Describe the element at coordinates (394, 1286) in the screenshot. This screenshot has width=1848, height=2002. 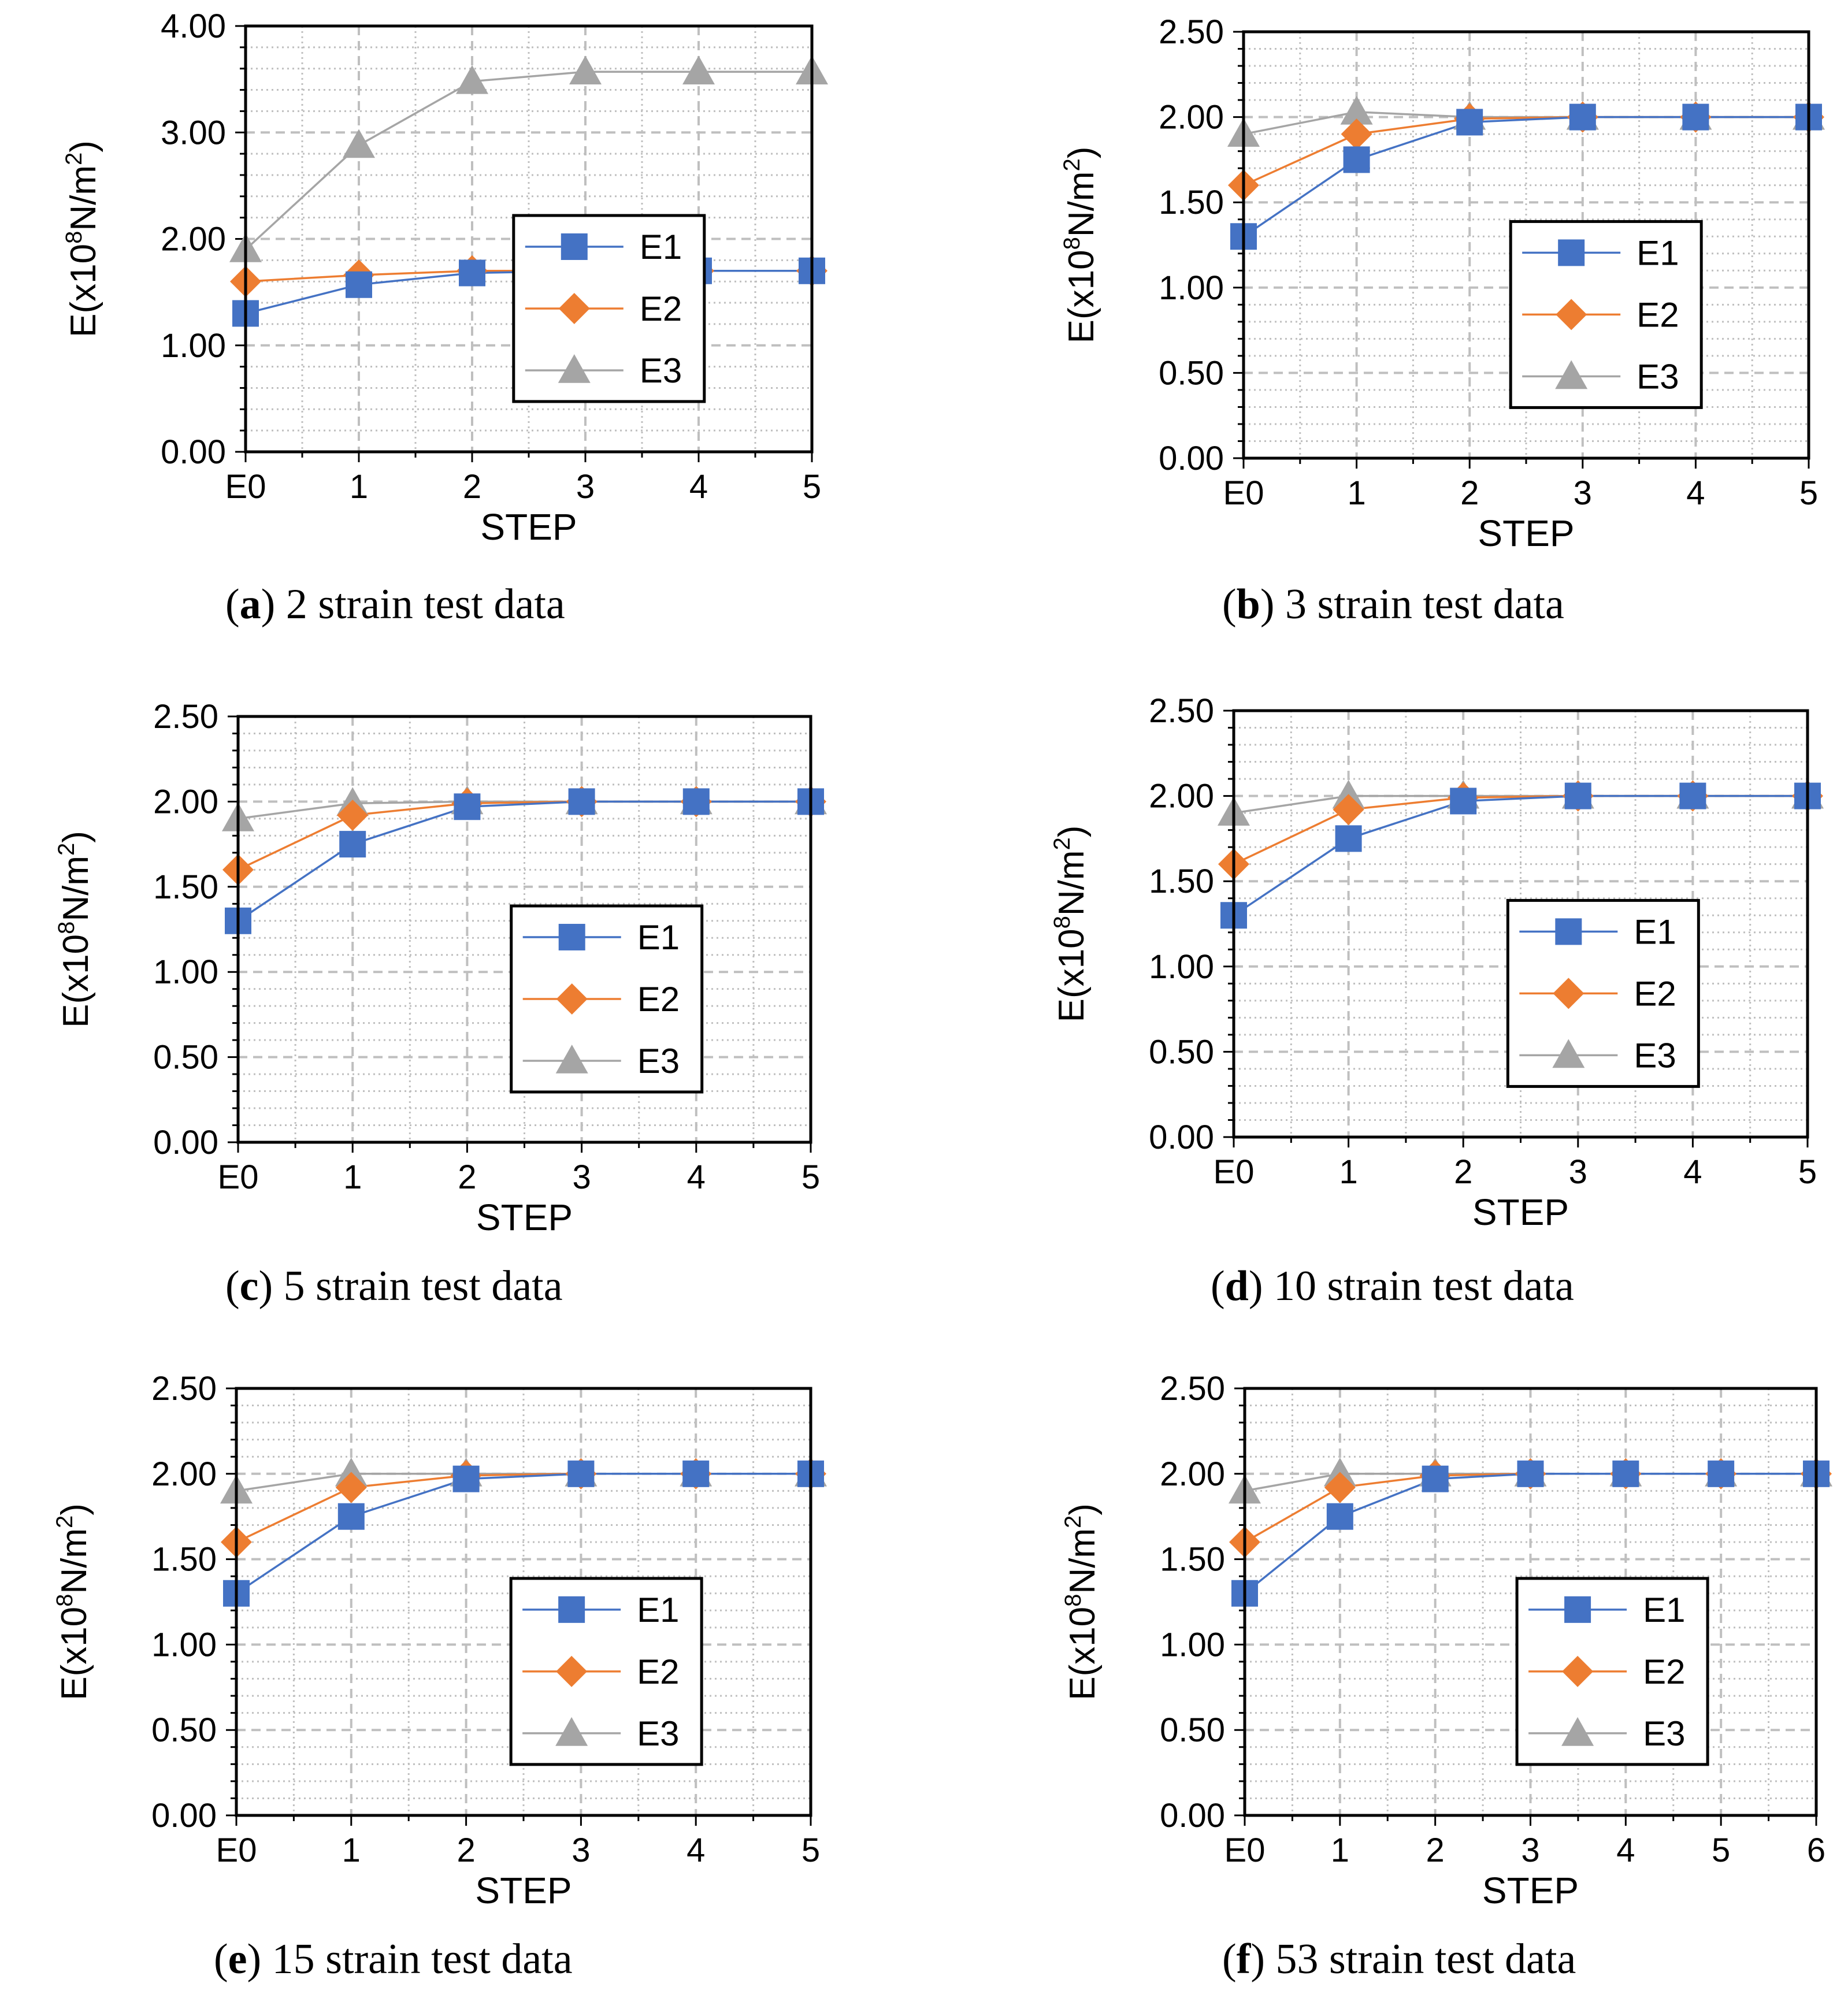
I see `panel-caption: (c) 5 strain test data` at that location.